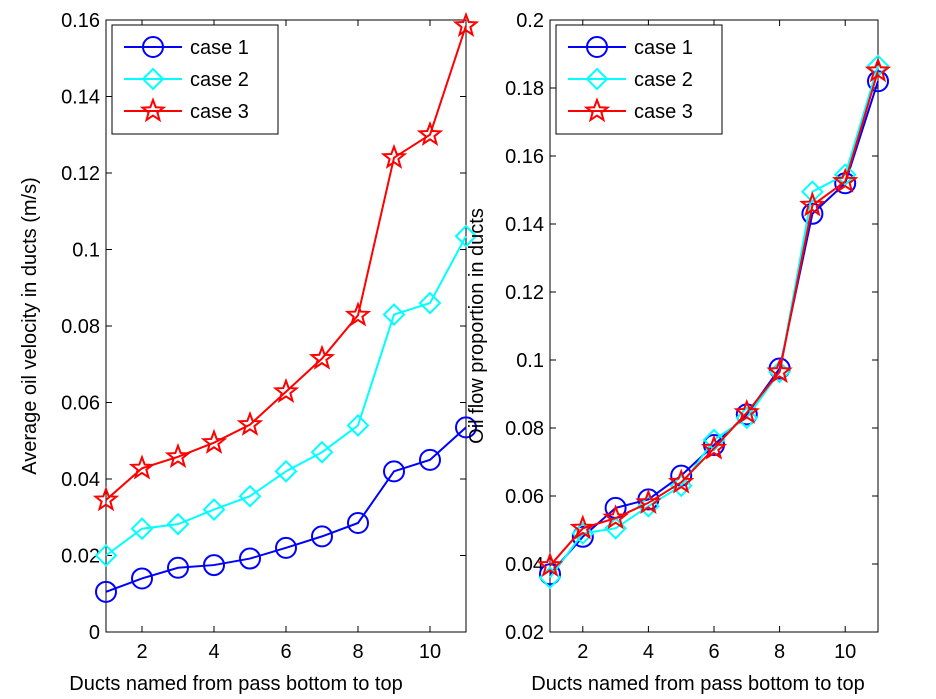 This screenshot has height=699, width=936. I want to click on series-line, so click(286, 509).